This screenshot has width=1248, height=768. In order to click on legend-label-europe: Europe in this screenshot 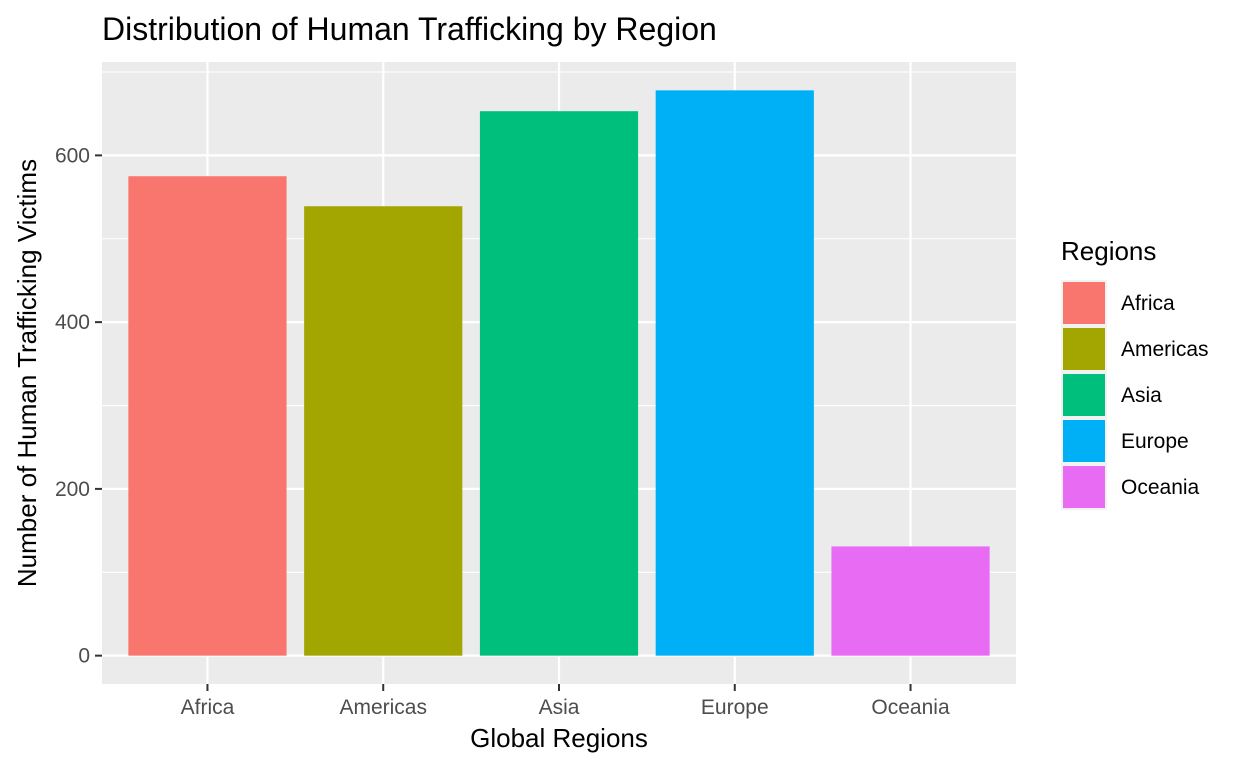, I will do `click(1155, 441)`.